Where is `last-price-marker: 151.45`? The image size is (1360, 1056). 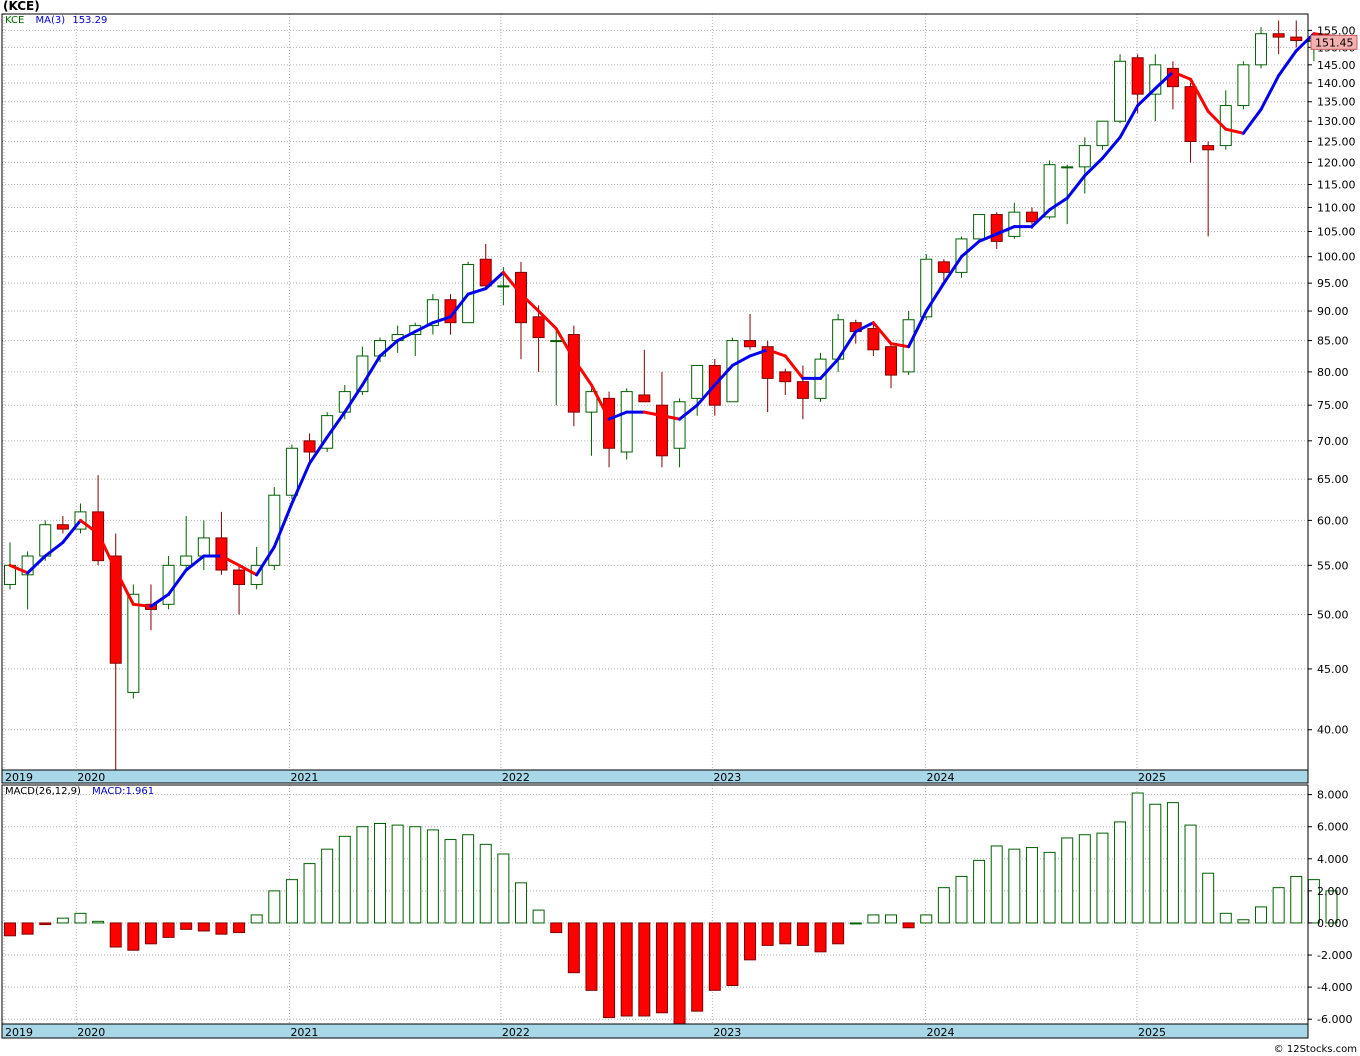 last-price-marker: 151.45 is located at coordinates (1334, 42).